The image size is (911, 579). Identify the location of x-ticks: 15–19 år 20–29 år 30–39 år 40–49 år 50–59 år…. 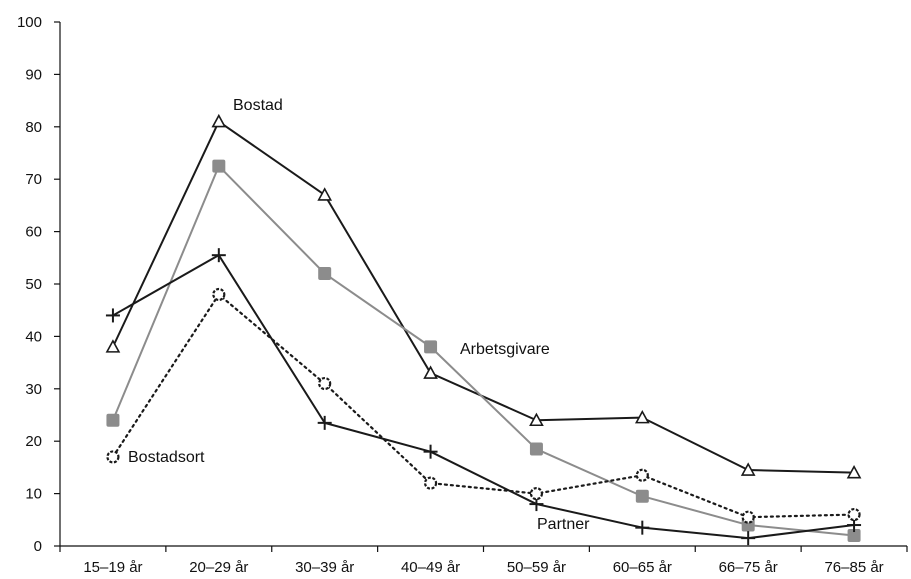
(483, 561).